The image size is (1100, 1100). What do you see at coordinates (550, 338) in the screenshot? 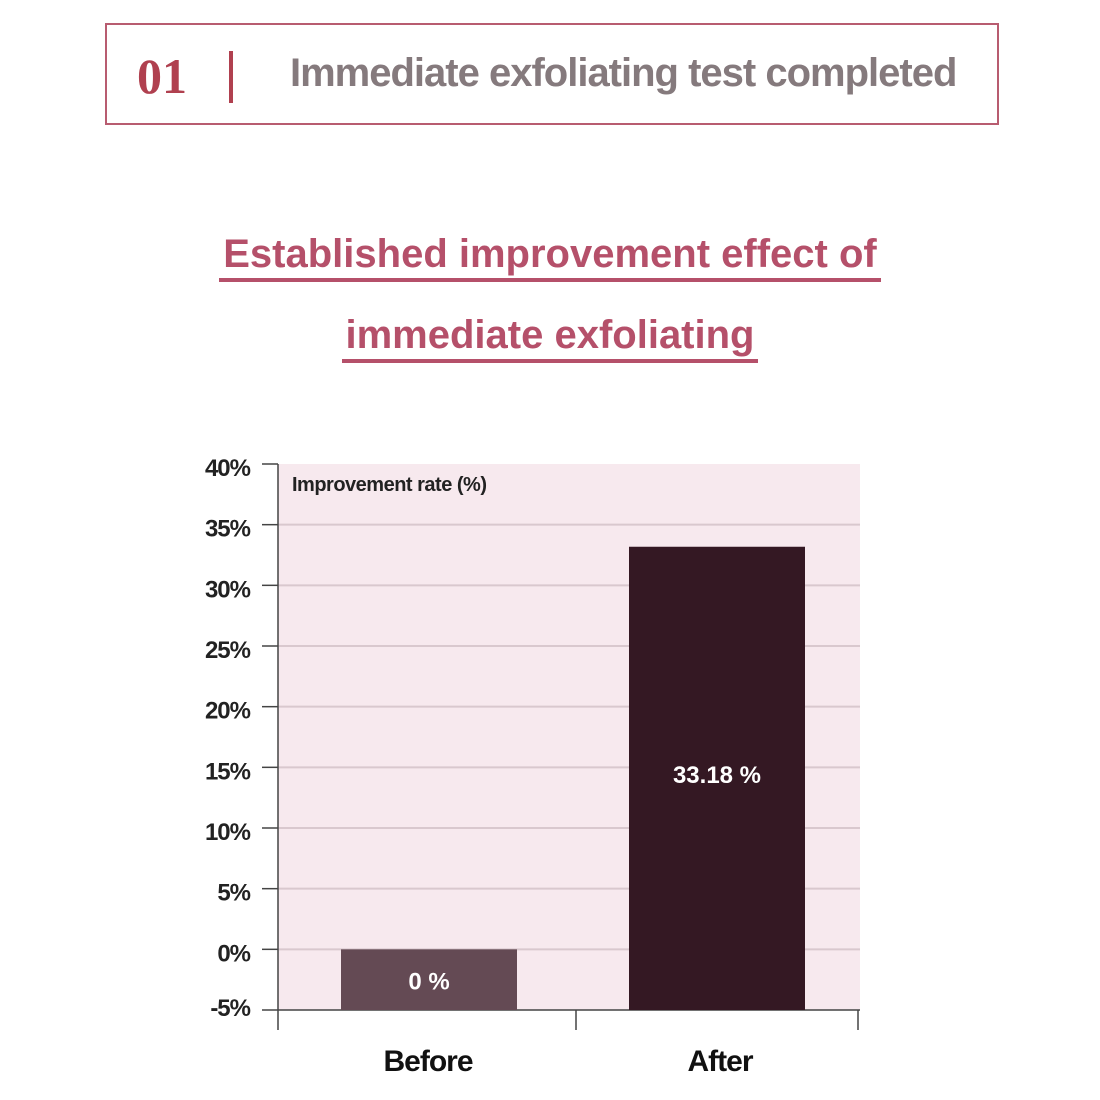
I see `chart-title-line2: immediate exfoliating` at bounding box center [550, 338].